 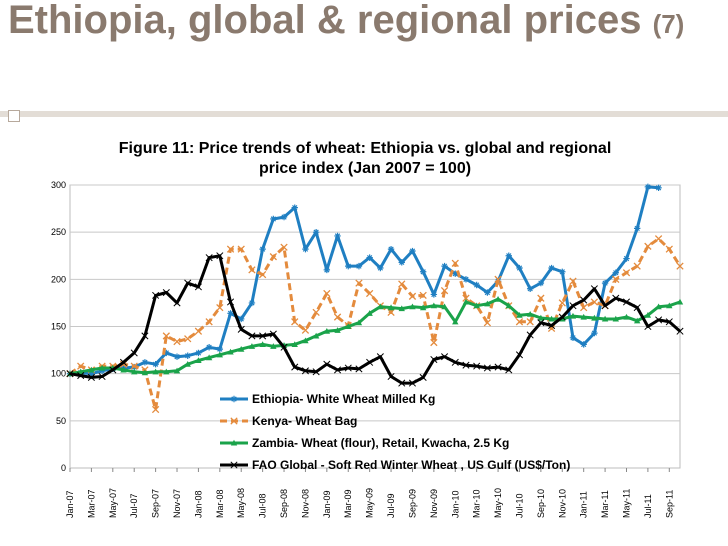 What do you see at coordinates (395, 421) in the screenshot?
I see `legend-item: Kenya- Wheat Bag` at bounding box center [395, 421].